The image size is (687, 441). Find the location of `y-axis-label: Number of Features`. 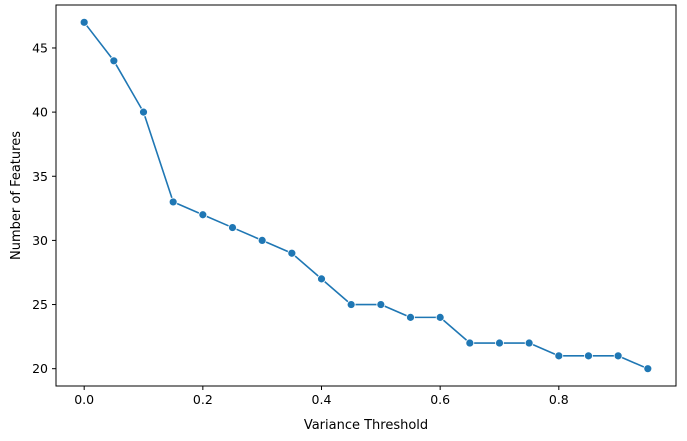

y-axis-label: Number of Features is located at coordinates (16, 195).